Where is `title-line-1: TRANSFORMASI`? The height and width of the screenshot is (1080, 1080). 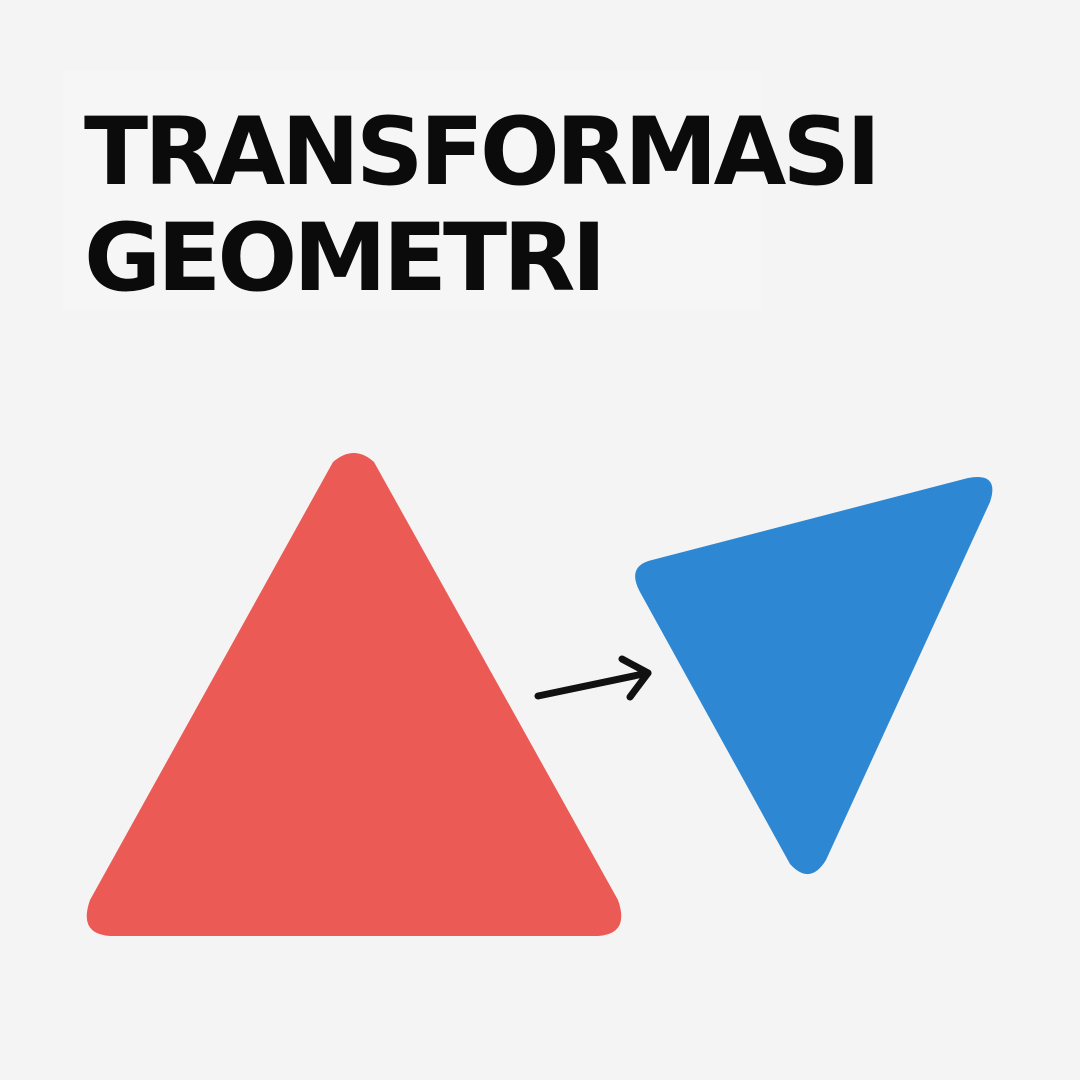
title-line-1: TRANSFORMASI is located at coordinates (482, 152).